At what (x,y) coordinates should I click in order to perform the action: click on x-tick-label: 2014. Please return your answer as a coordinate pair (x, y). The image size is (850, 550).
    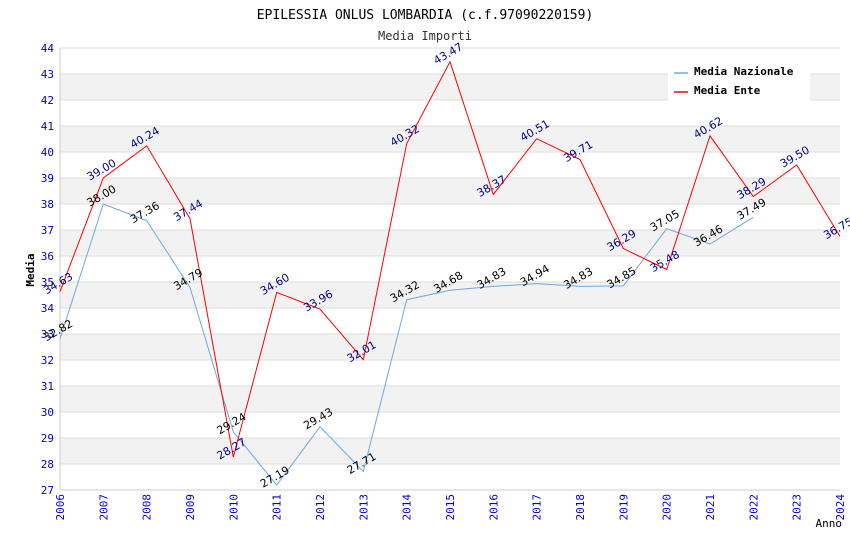
    Looking at the image, I should click on (407, 507).